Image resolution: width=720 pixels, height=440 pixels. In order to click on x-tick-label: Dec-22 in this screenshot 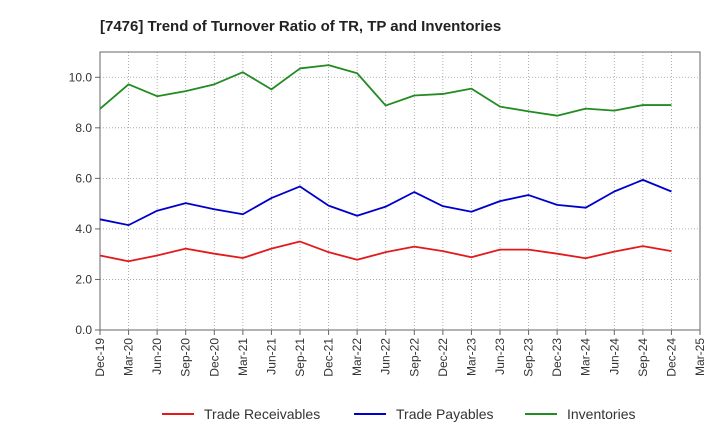, I will do `click(443, 357)`.